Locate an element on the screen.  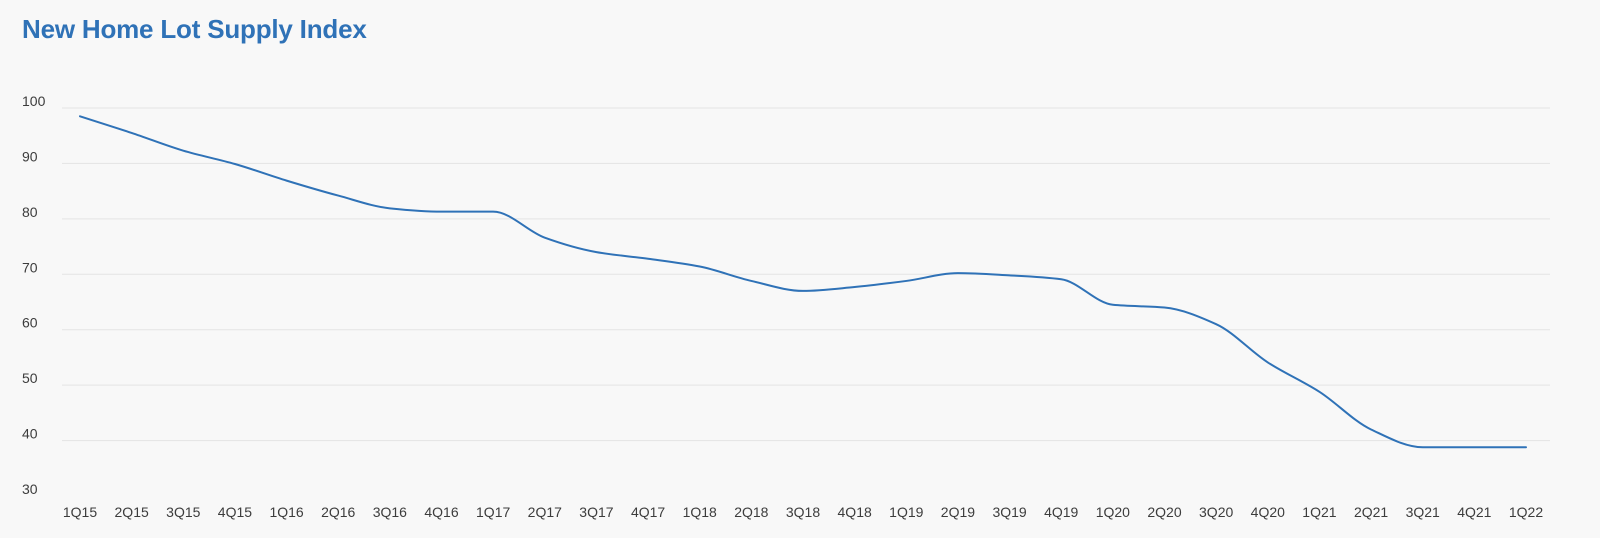
x-tick-label: 3Q15 is located at coordinates (183, 512).